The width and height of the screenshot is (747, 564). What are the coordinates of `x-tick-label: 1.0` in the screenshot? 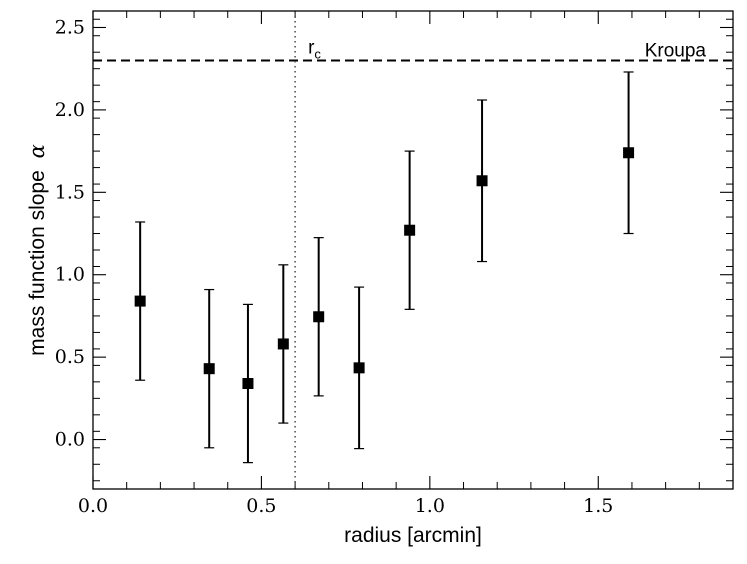 It's located at (430, 506).